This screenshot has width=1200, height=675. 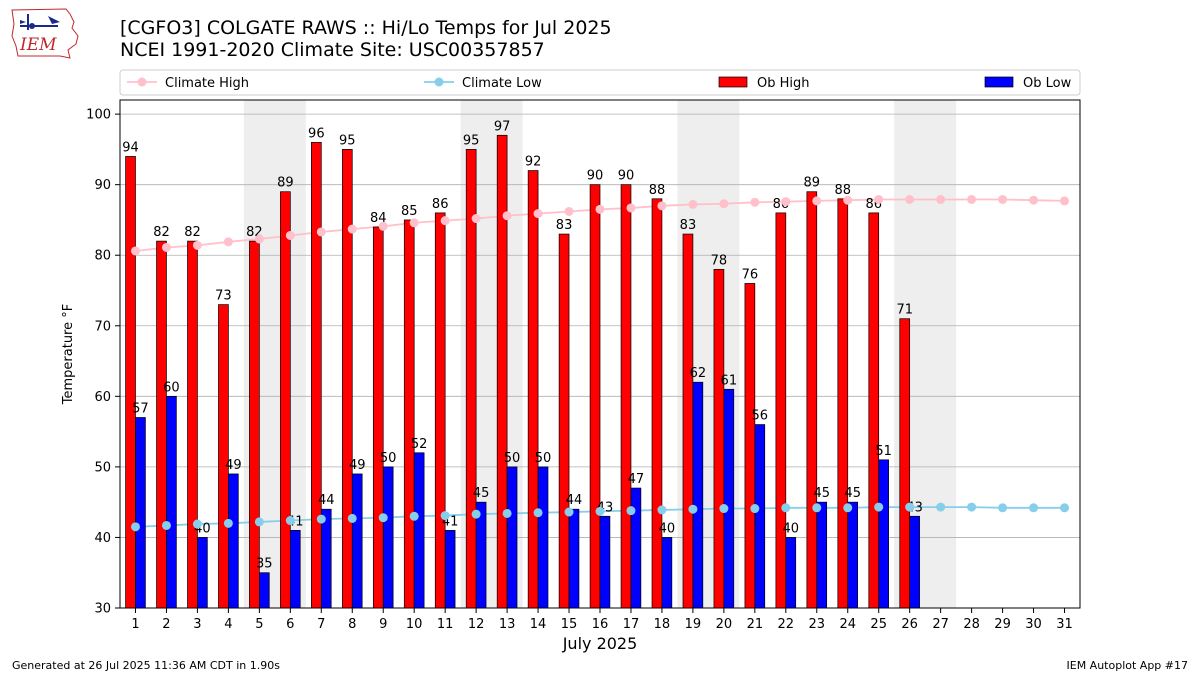 I want to click on ob-low-label: 35, so click(x=264, y=564).